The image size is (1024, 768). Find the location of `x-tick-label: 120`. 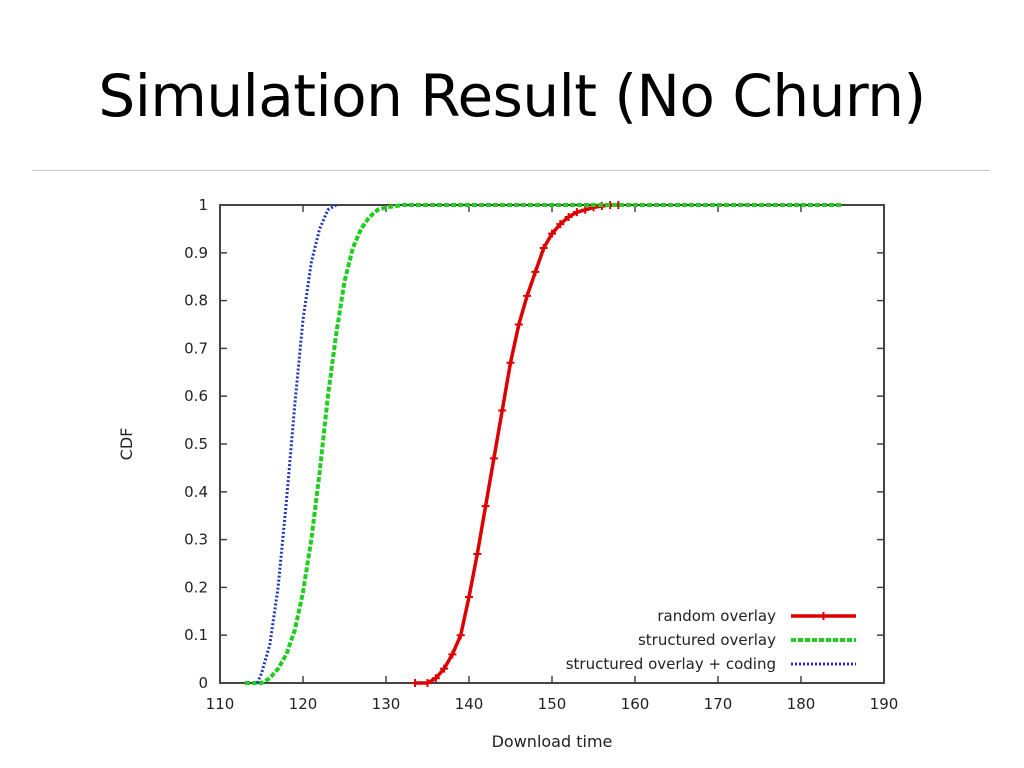

x-tick-label: 120 is located at coordinates (303, 704).